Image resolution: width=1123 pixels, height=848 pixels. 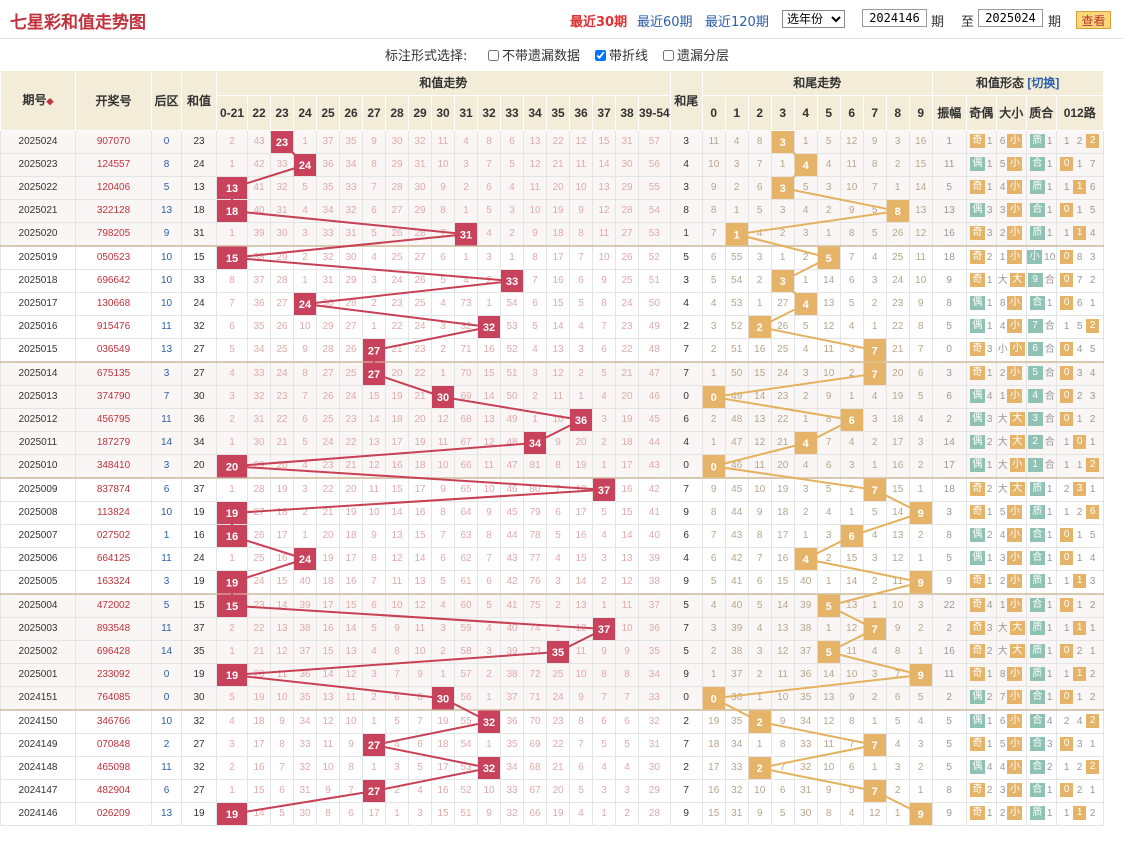 I want to click on sum-miss-cell: 24, so click(x=558, y=698).